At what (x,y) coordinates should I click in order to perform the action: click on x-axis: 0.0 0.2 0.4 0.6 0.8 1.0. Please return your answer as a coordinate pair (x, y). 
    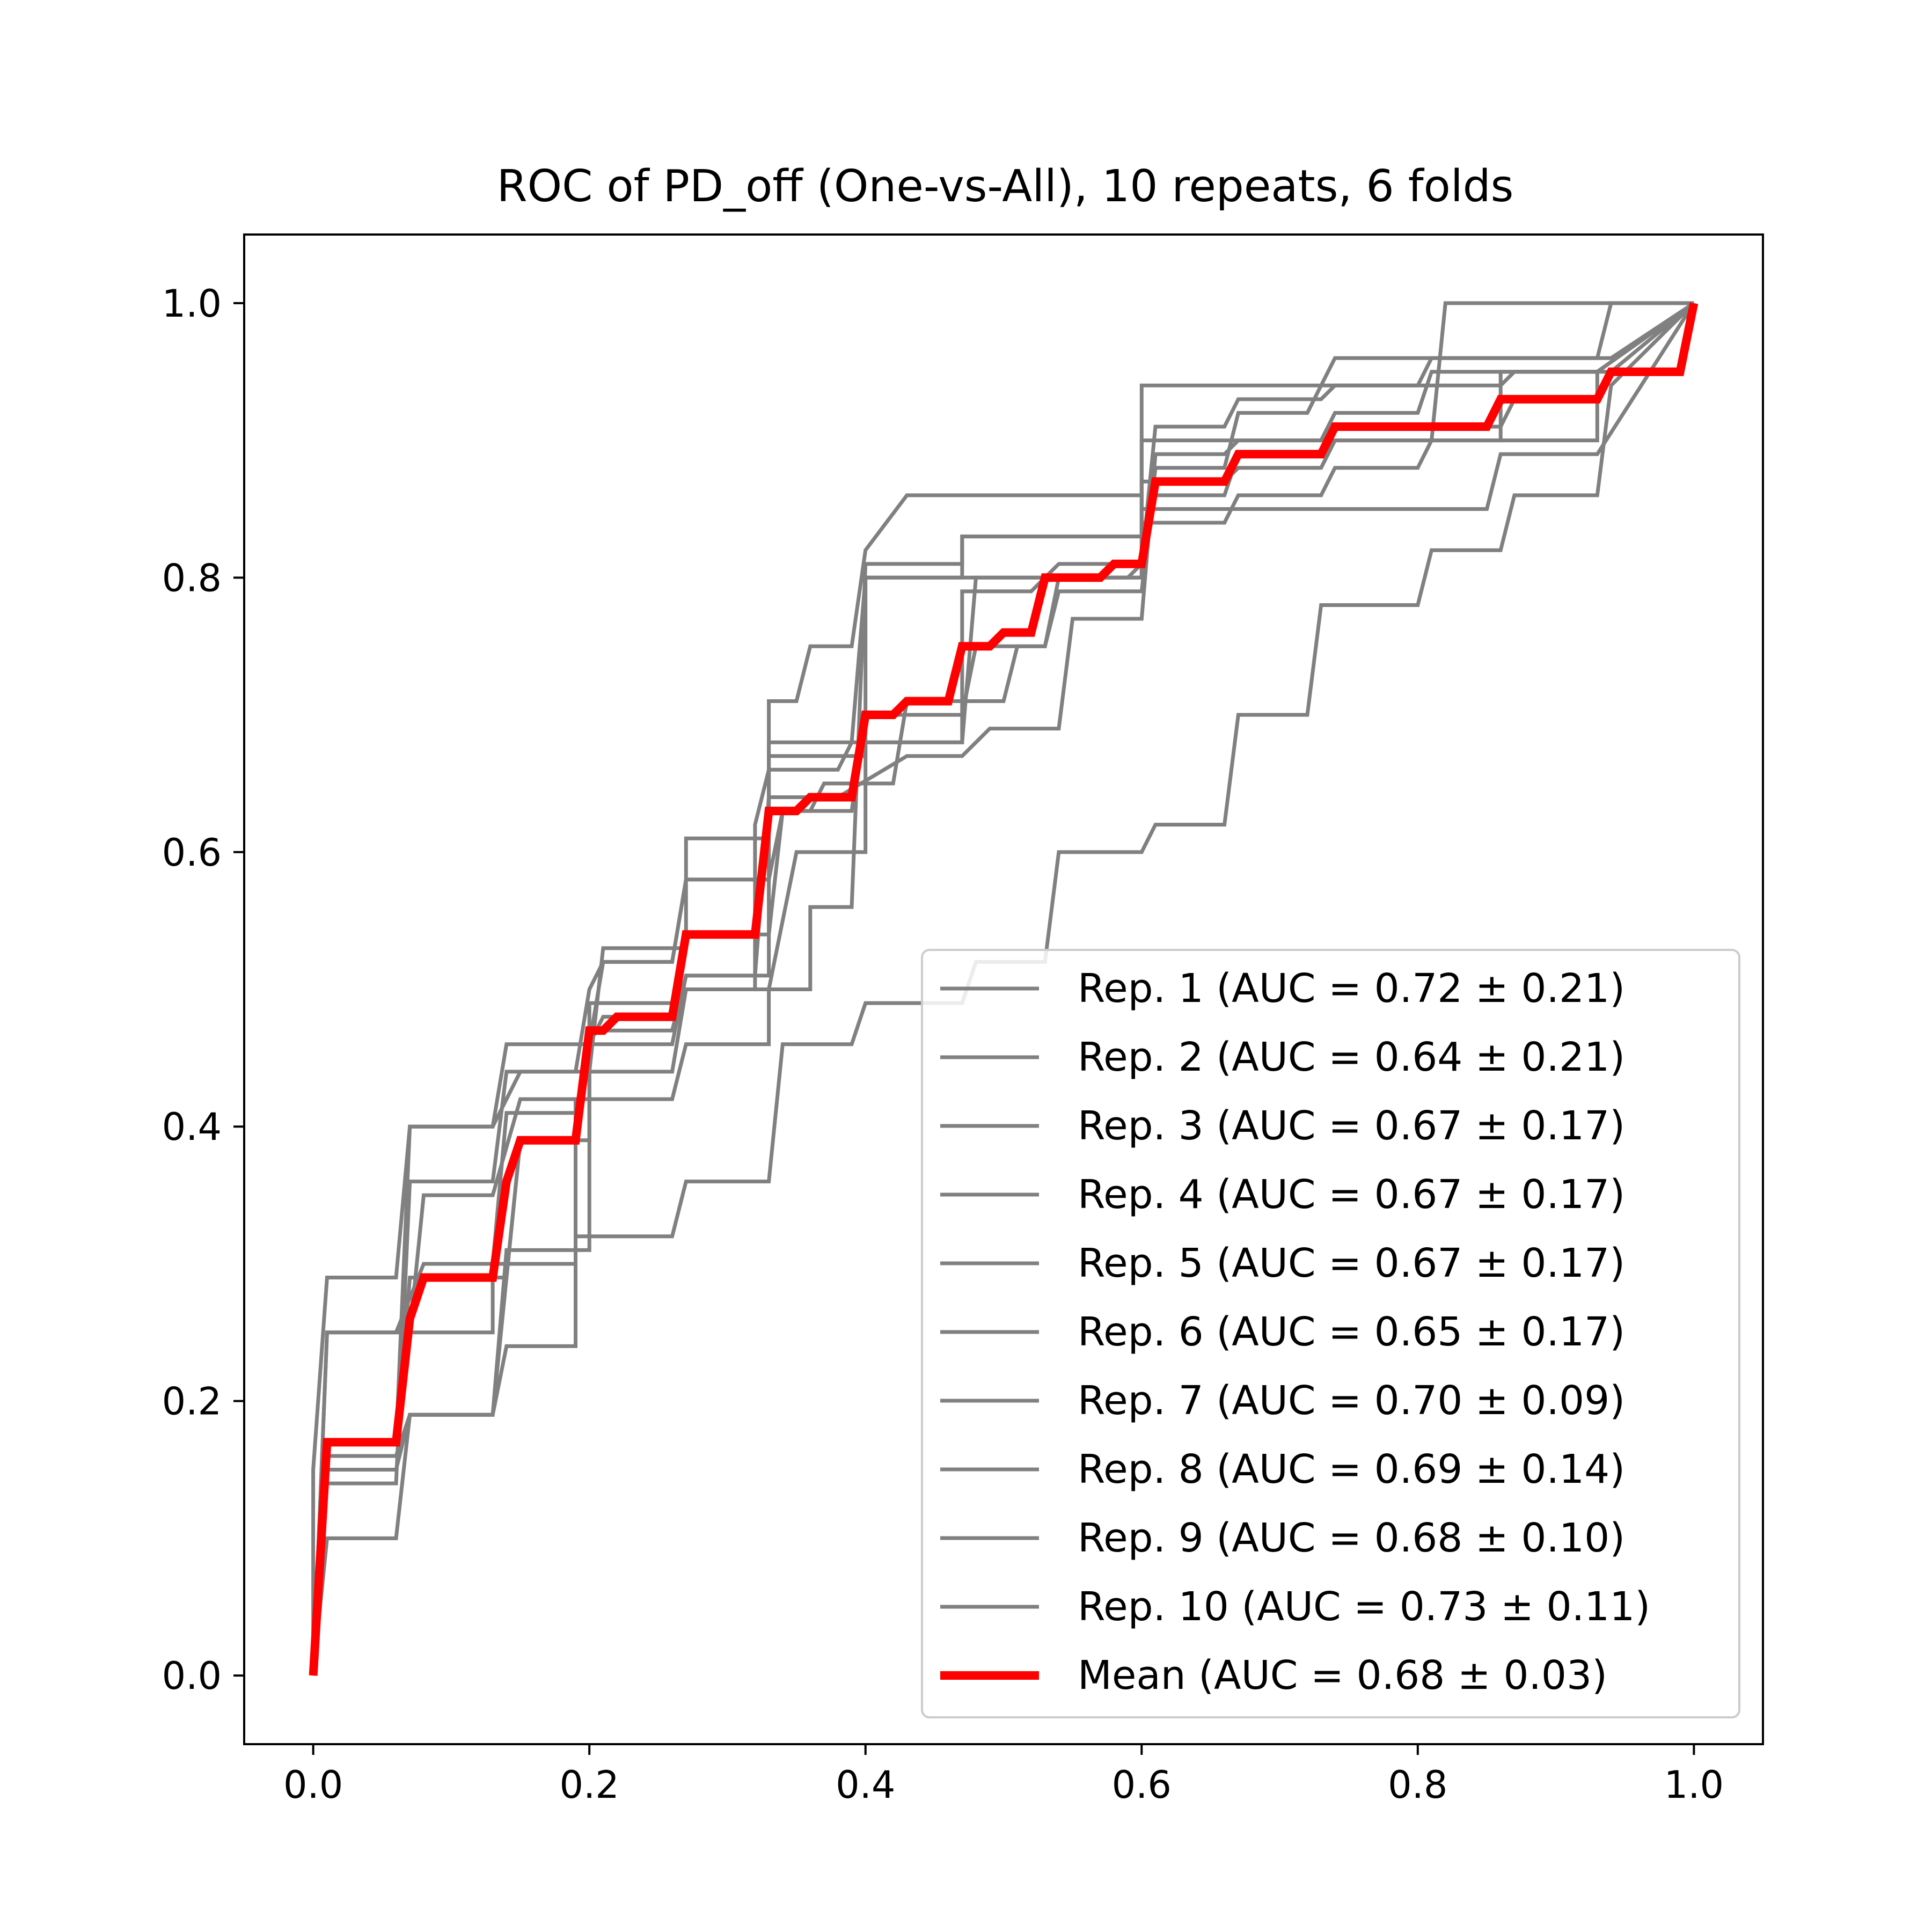
    Looking at the image, I should click on (1003, 1775).